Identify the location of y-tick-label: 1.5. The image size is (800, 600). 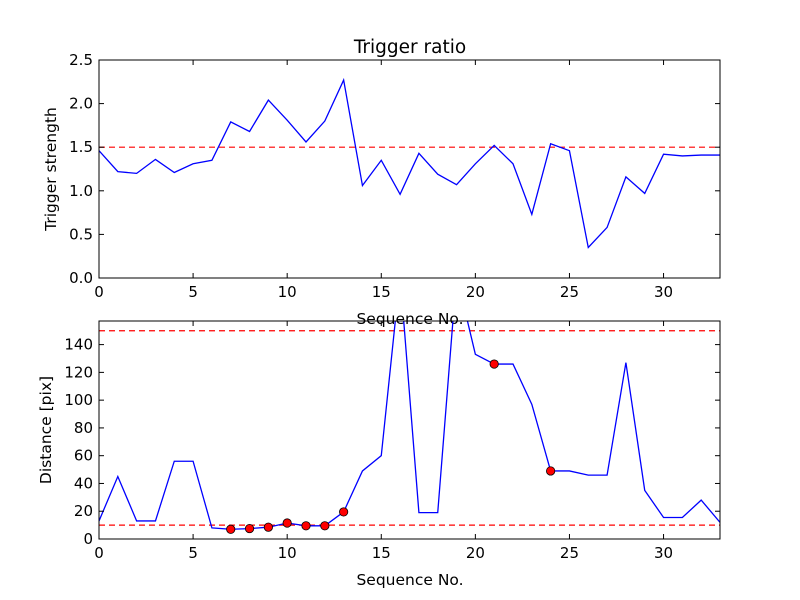
(81, 147).